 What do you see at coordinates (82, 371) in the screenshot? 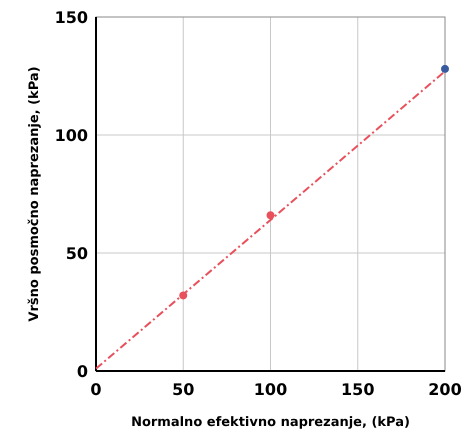
I see `y-tick-label: 0` at bounding box center [82, 371].